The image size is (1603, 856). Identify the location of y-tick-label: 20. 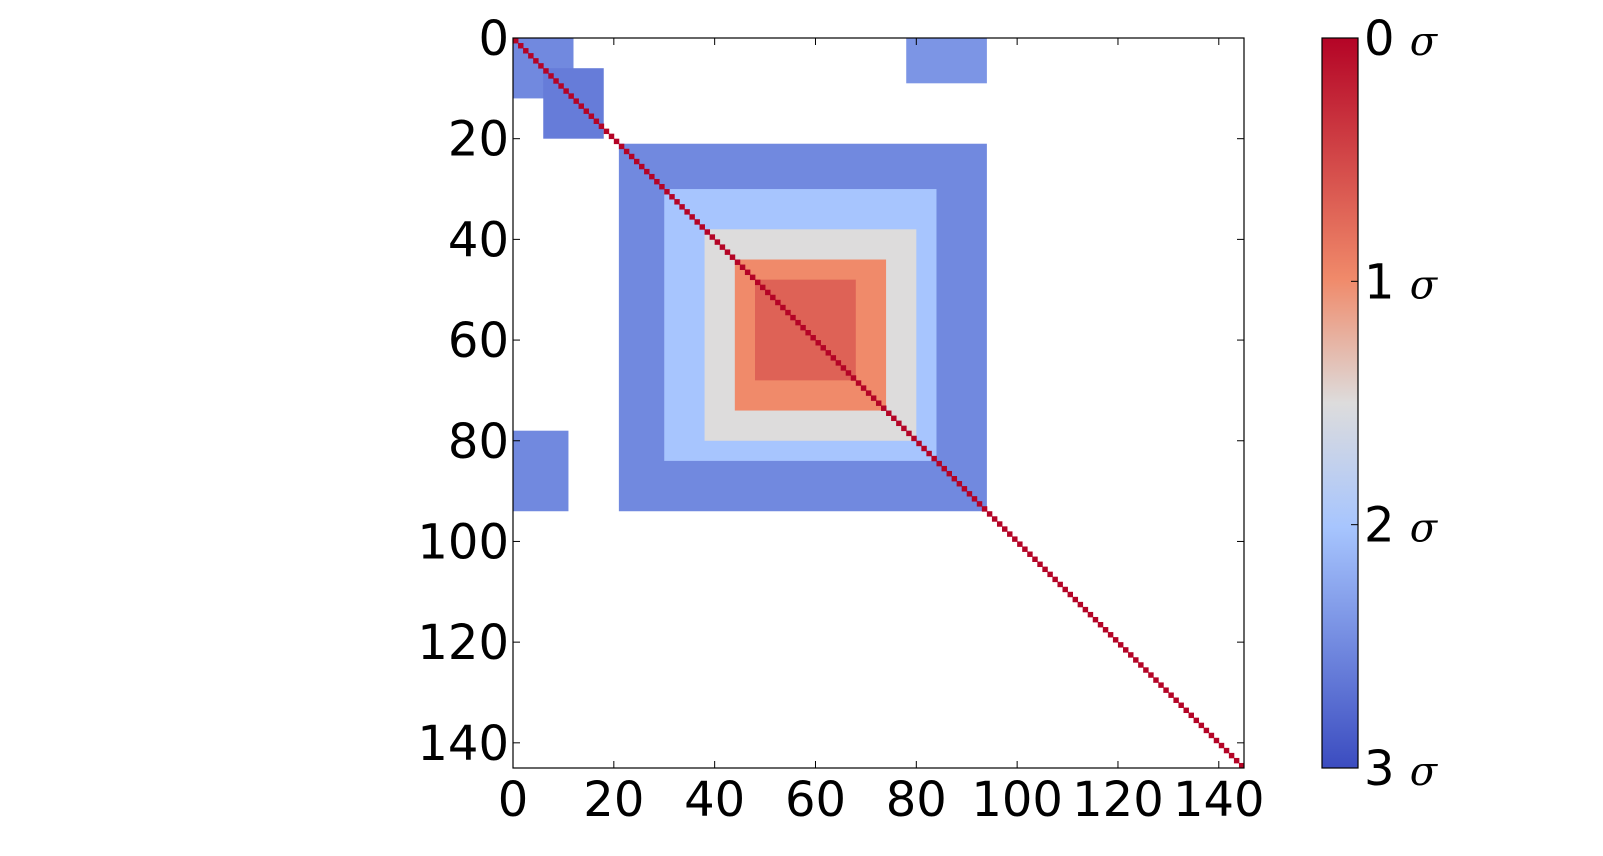
(478, 140).